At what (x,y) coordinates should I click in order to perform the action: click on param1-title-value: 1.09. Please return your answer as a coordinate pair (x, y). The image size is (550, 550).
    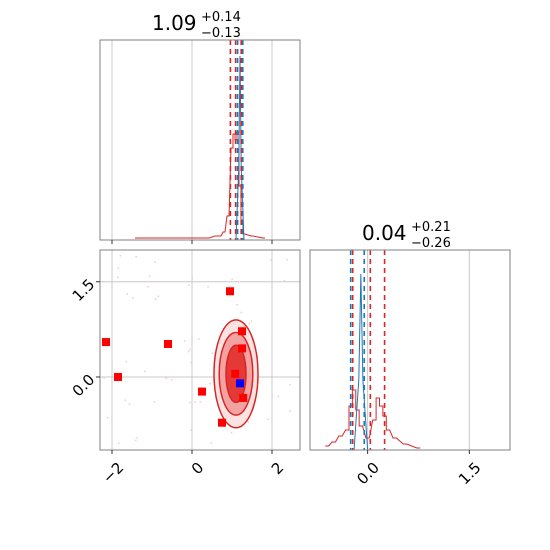
    Looking at the image, I should click on (174, 23).